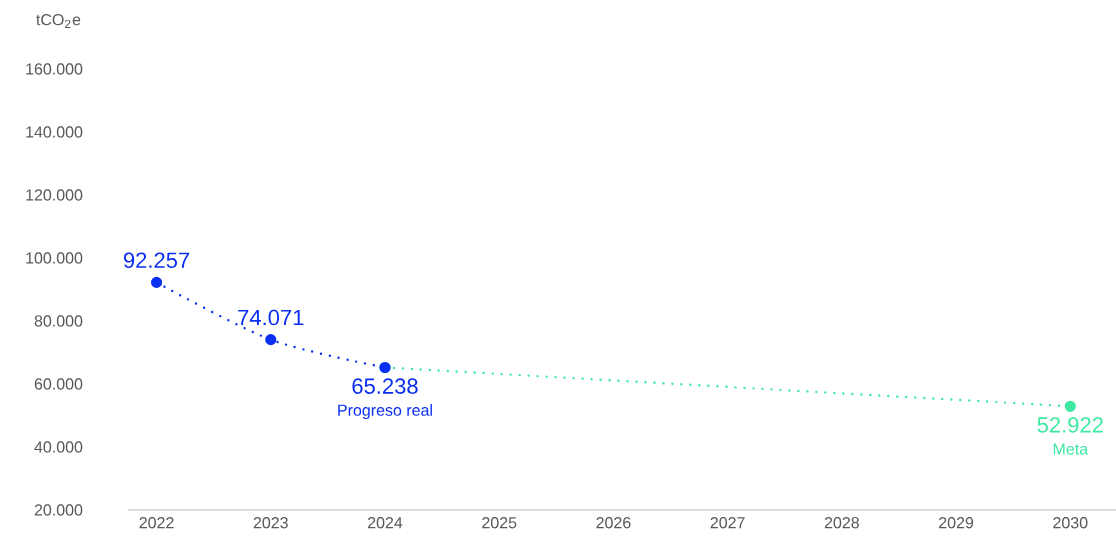  I want to click on y-tick-label: 40.000, so click(58, 447).